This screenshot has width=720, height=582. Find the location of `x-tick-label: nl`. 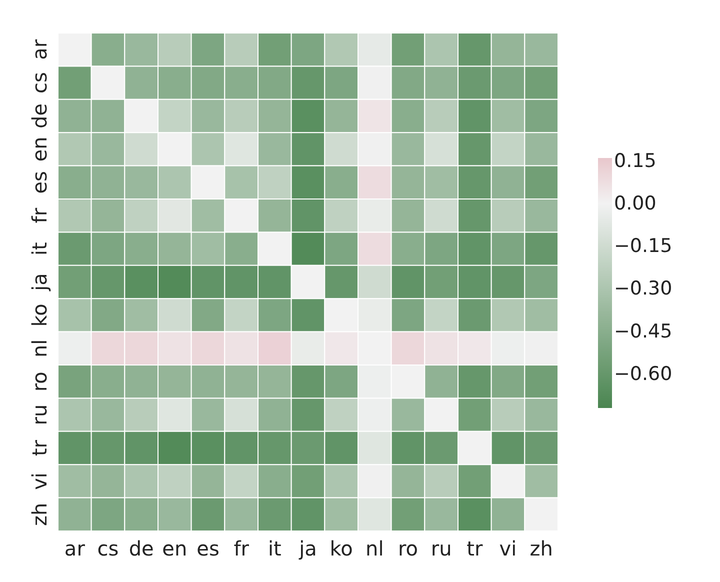

x-tick-label: nl is located at coordinates (375, 548).